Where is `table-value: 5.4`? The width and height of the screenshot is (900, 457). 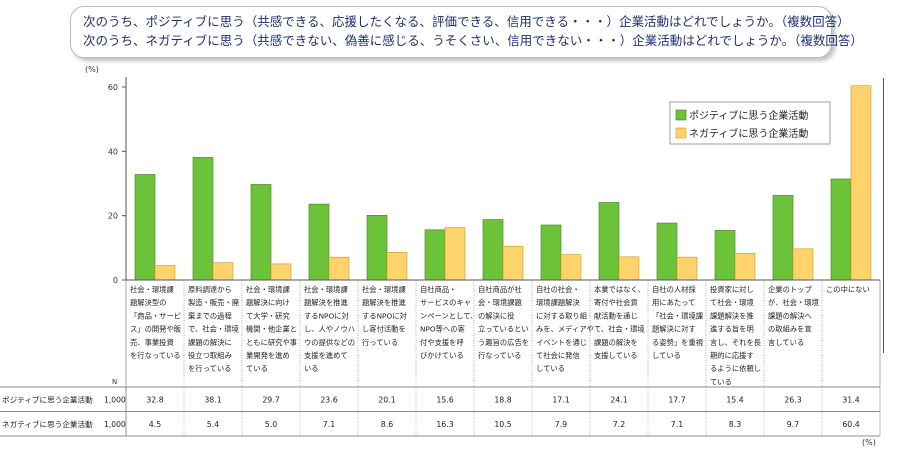 table-value: 5.4 is located at coordinates (213, 424).